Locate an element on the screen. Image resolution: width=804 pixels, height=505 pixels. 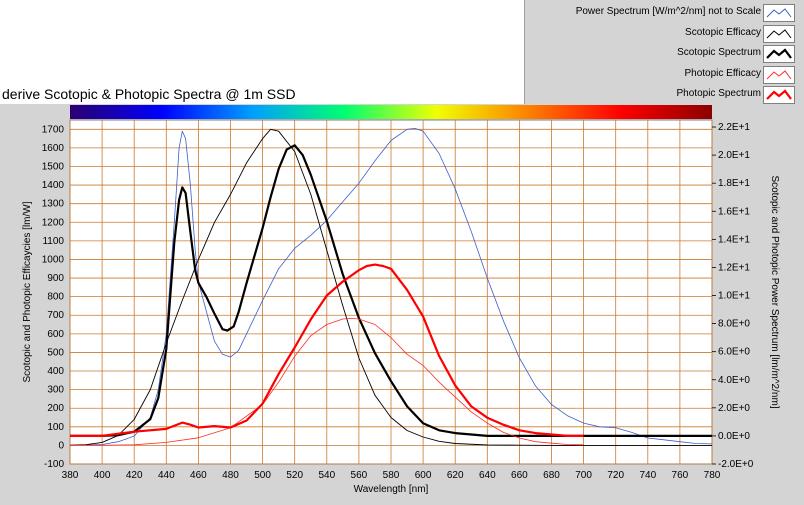
y-tick-label: 400 is located at coordinates (55, 371).